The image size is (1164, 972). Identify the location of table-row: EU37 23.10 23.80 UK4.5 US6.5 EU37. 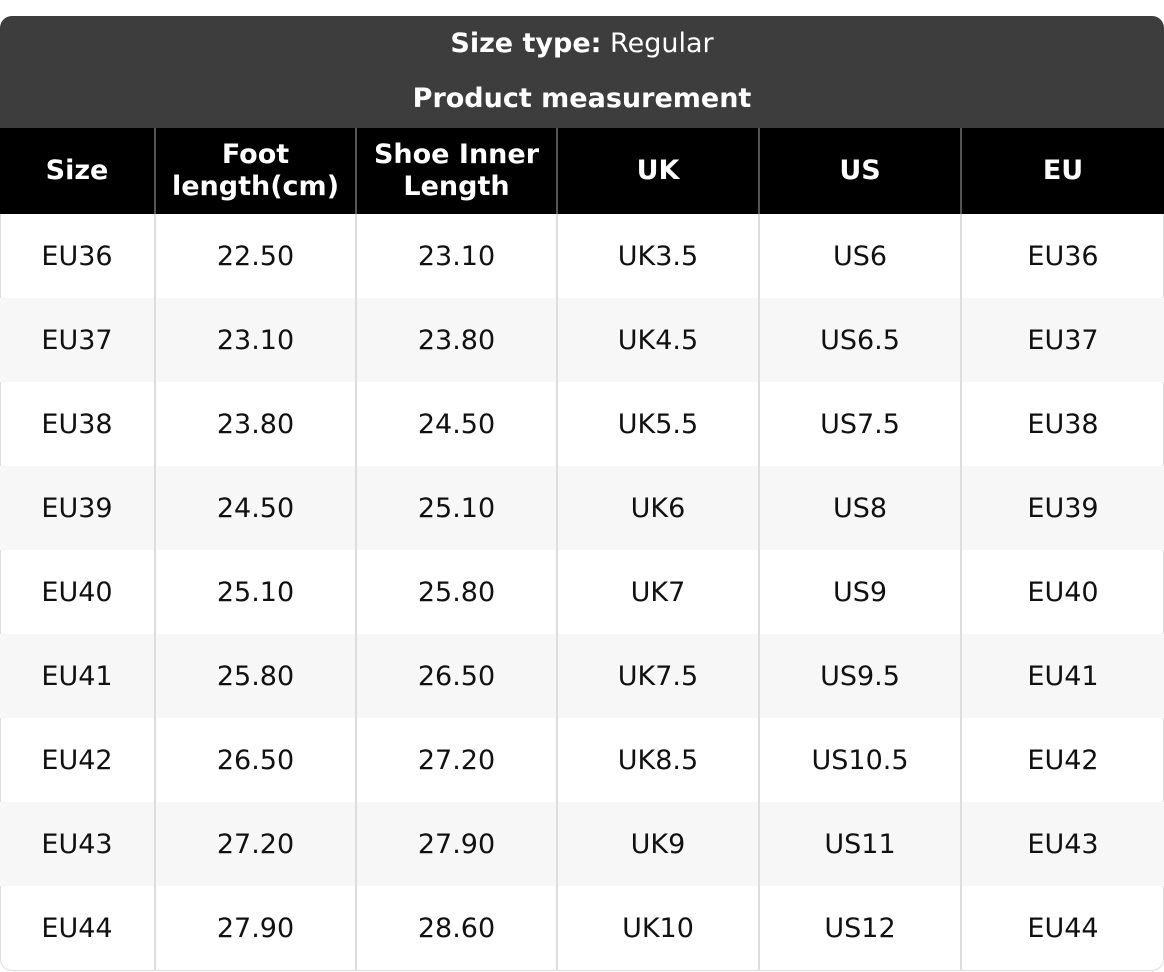
(582, 340).